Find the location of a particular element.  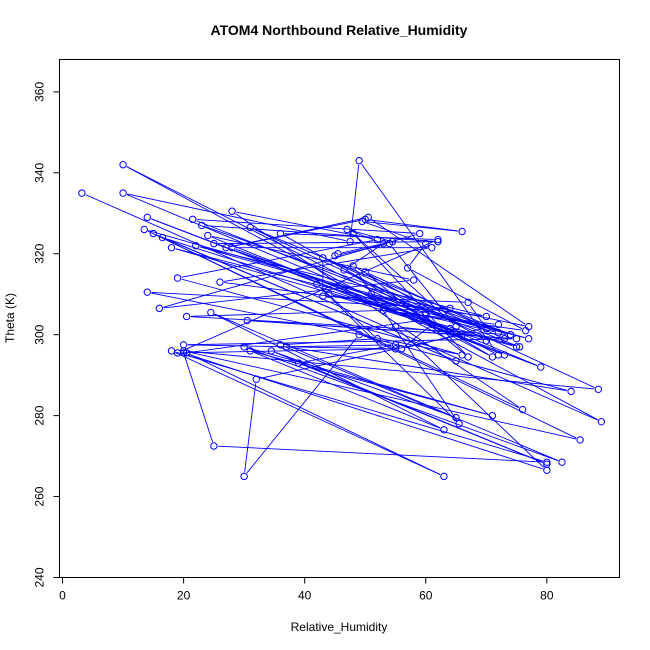

x-axis: 0 20 40 60 80 is located at coordinates (306, 590).